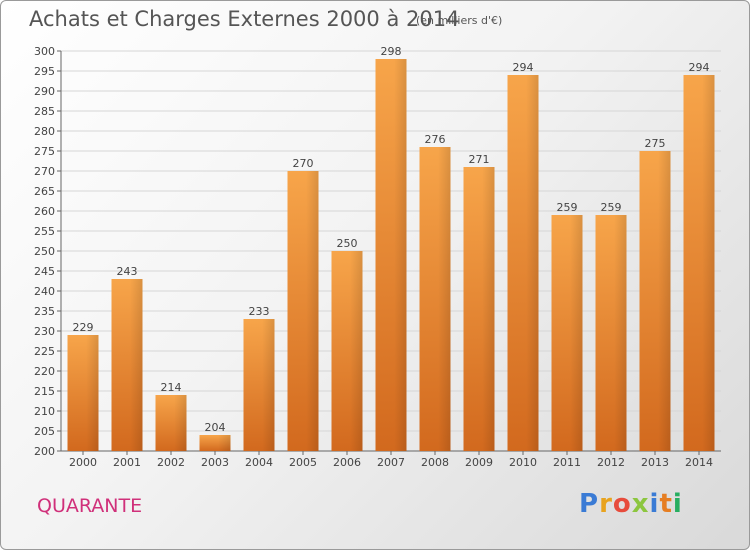 Image resolution: width=750 pixels, height=550 pixels. I want to click on x-tick-label: 2009, so click(479, 462).